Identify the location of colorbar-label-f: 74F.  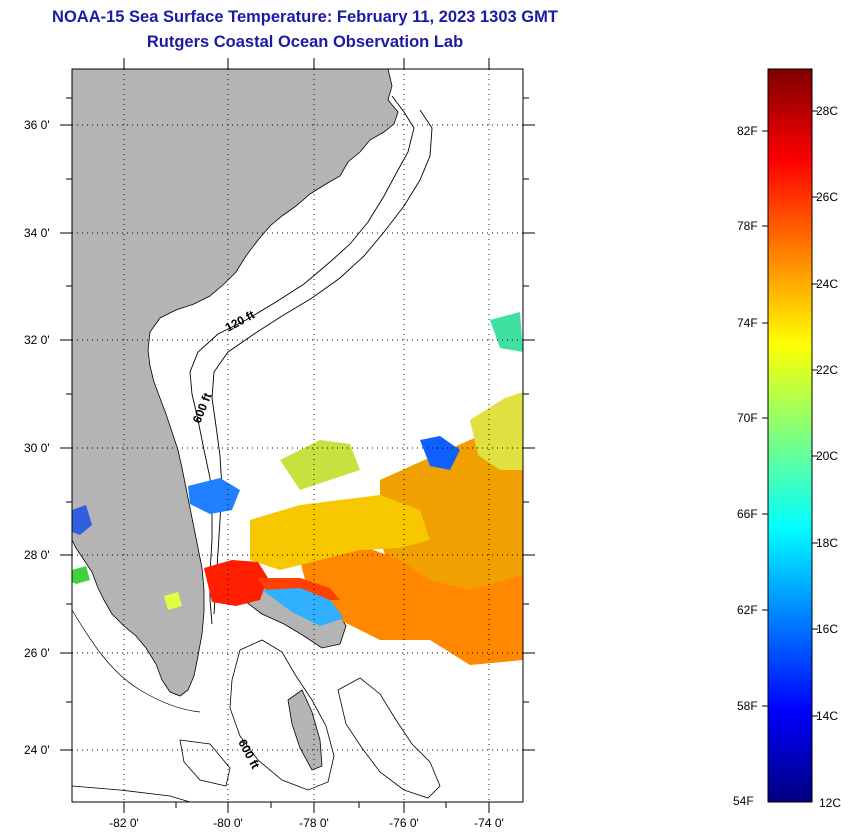
(747, 323).